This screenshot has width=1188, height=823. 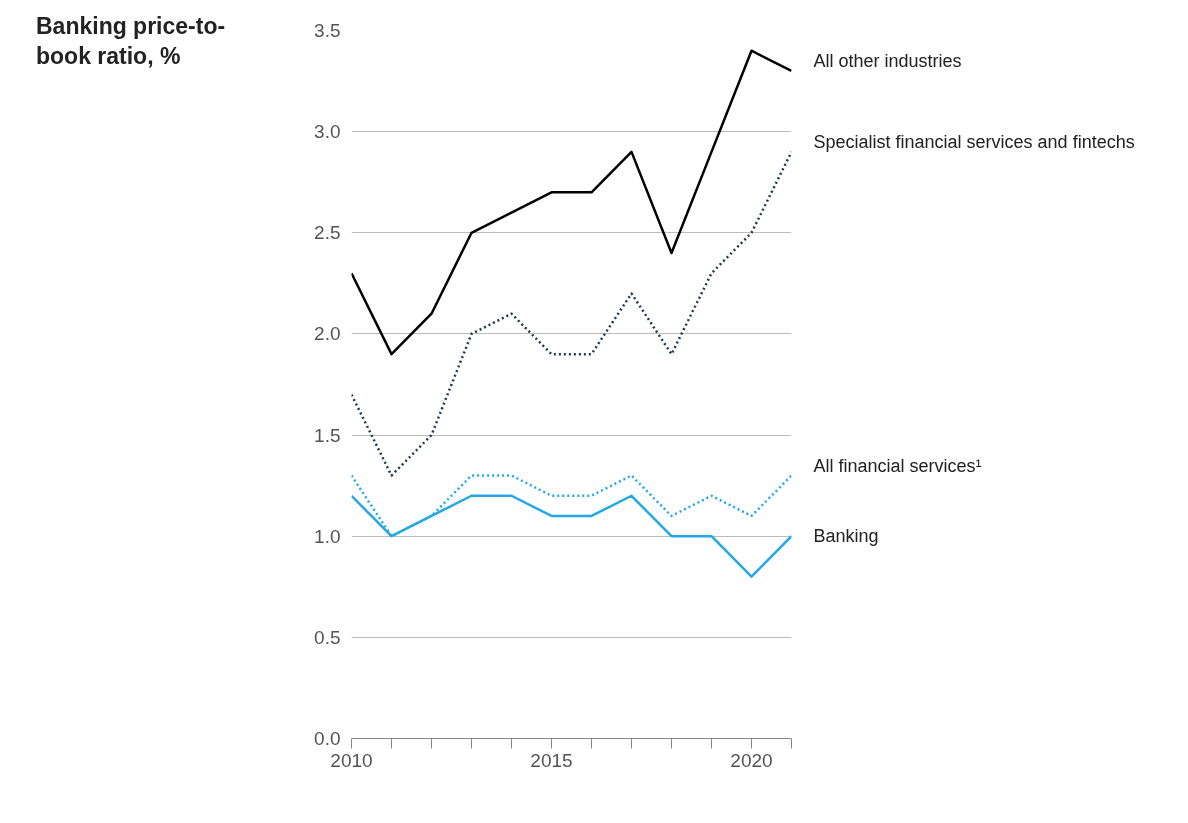 I want to click on series-label: Banking, so click(x=846, y=536).